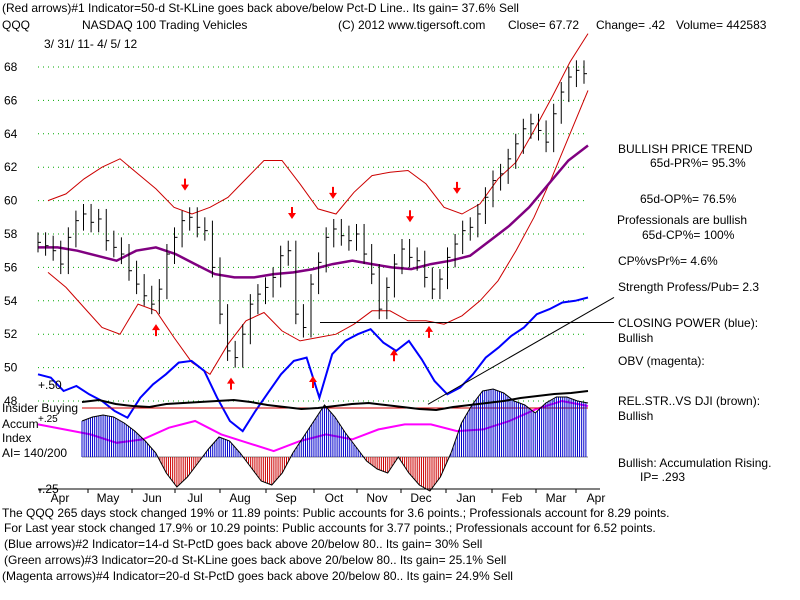 Image resolution: width=800 pixels, height=600 pixels. I want to click on accum-rising-label: Bullish: Accumulation Rising., so click(695, 463).